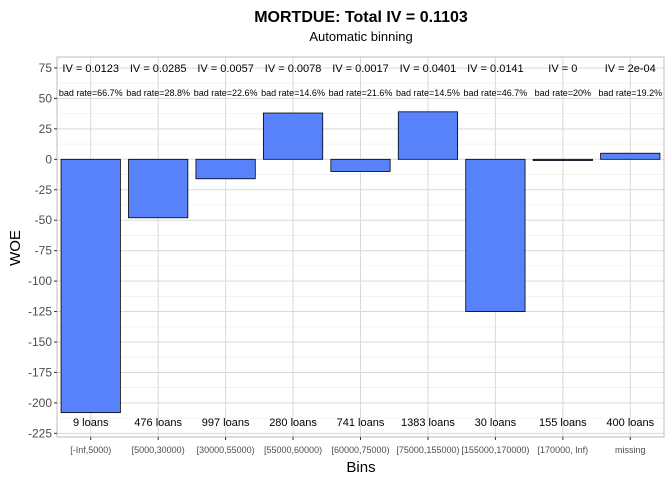 The image size is (672, 480). Describe the element at coordinates (40, 372) in the screenshot. I see `y-tick-label: -175` at that location.